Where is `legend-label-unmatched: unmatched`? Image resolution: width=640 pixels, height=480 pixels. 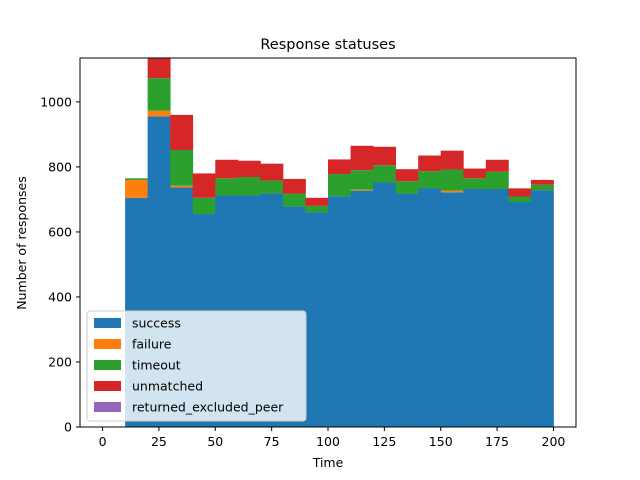 legend-label-unmatched: unmatched is located at coordinates (167, 386).